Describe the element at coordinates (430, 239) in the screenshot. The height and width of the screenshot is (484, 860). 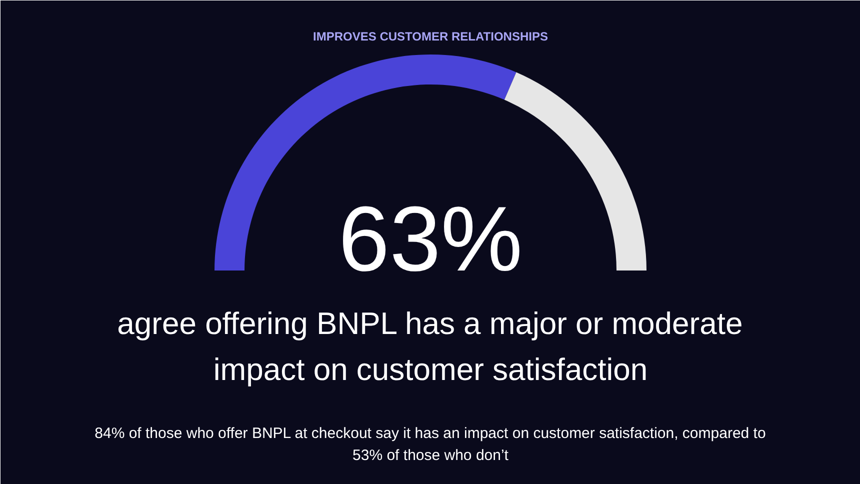
I see `data-label: 63%` at that location.